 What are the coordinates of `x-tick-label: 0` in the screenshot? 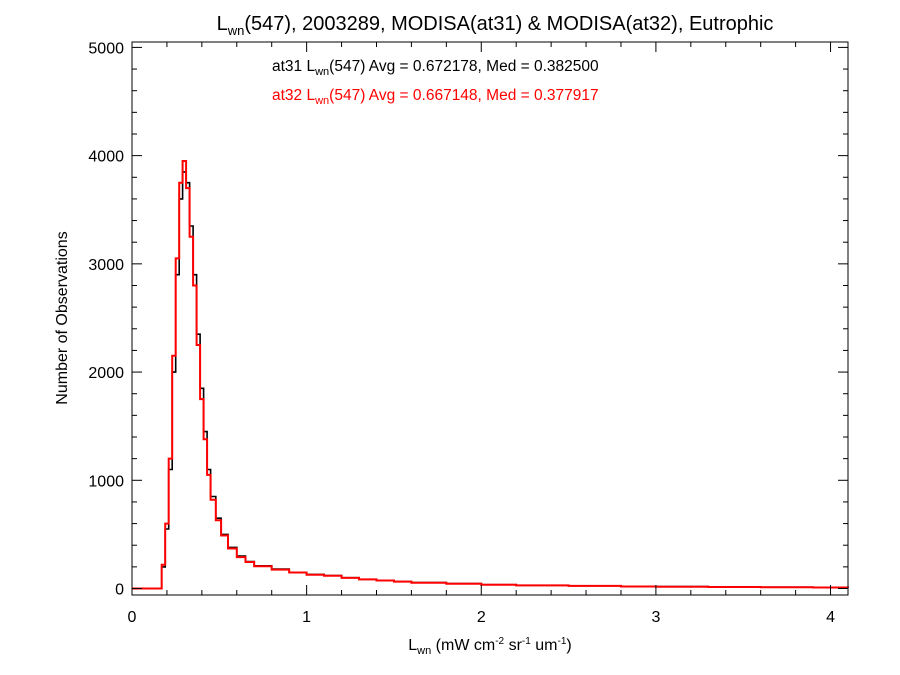 It's located at (132, 617).